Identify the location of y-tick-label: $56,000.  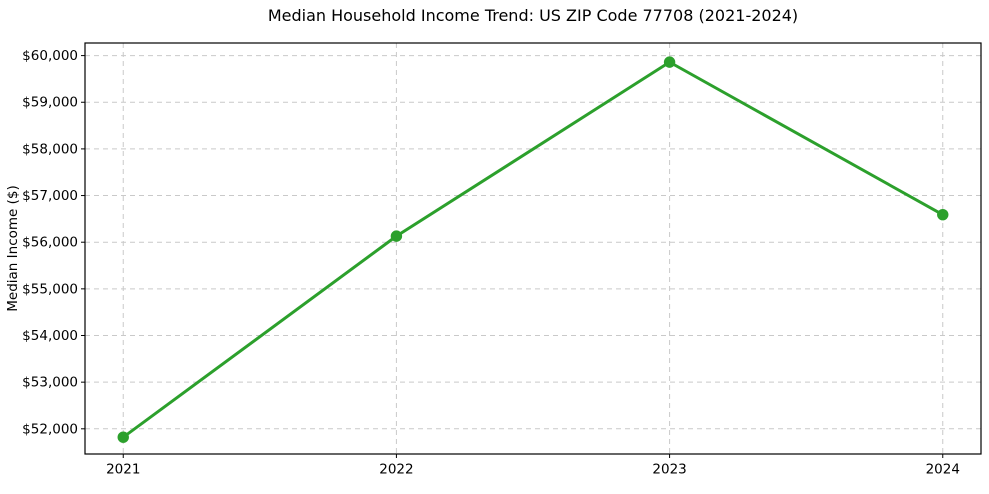
(50, 243).